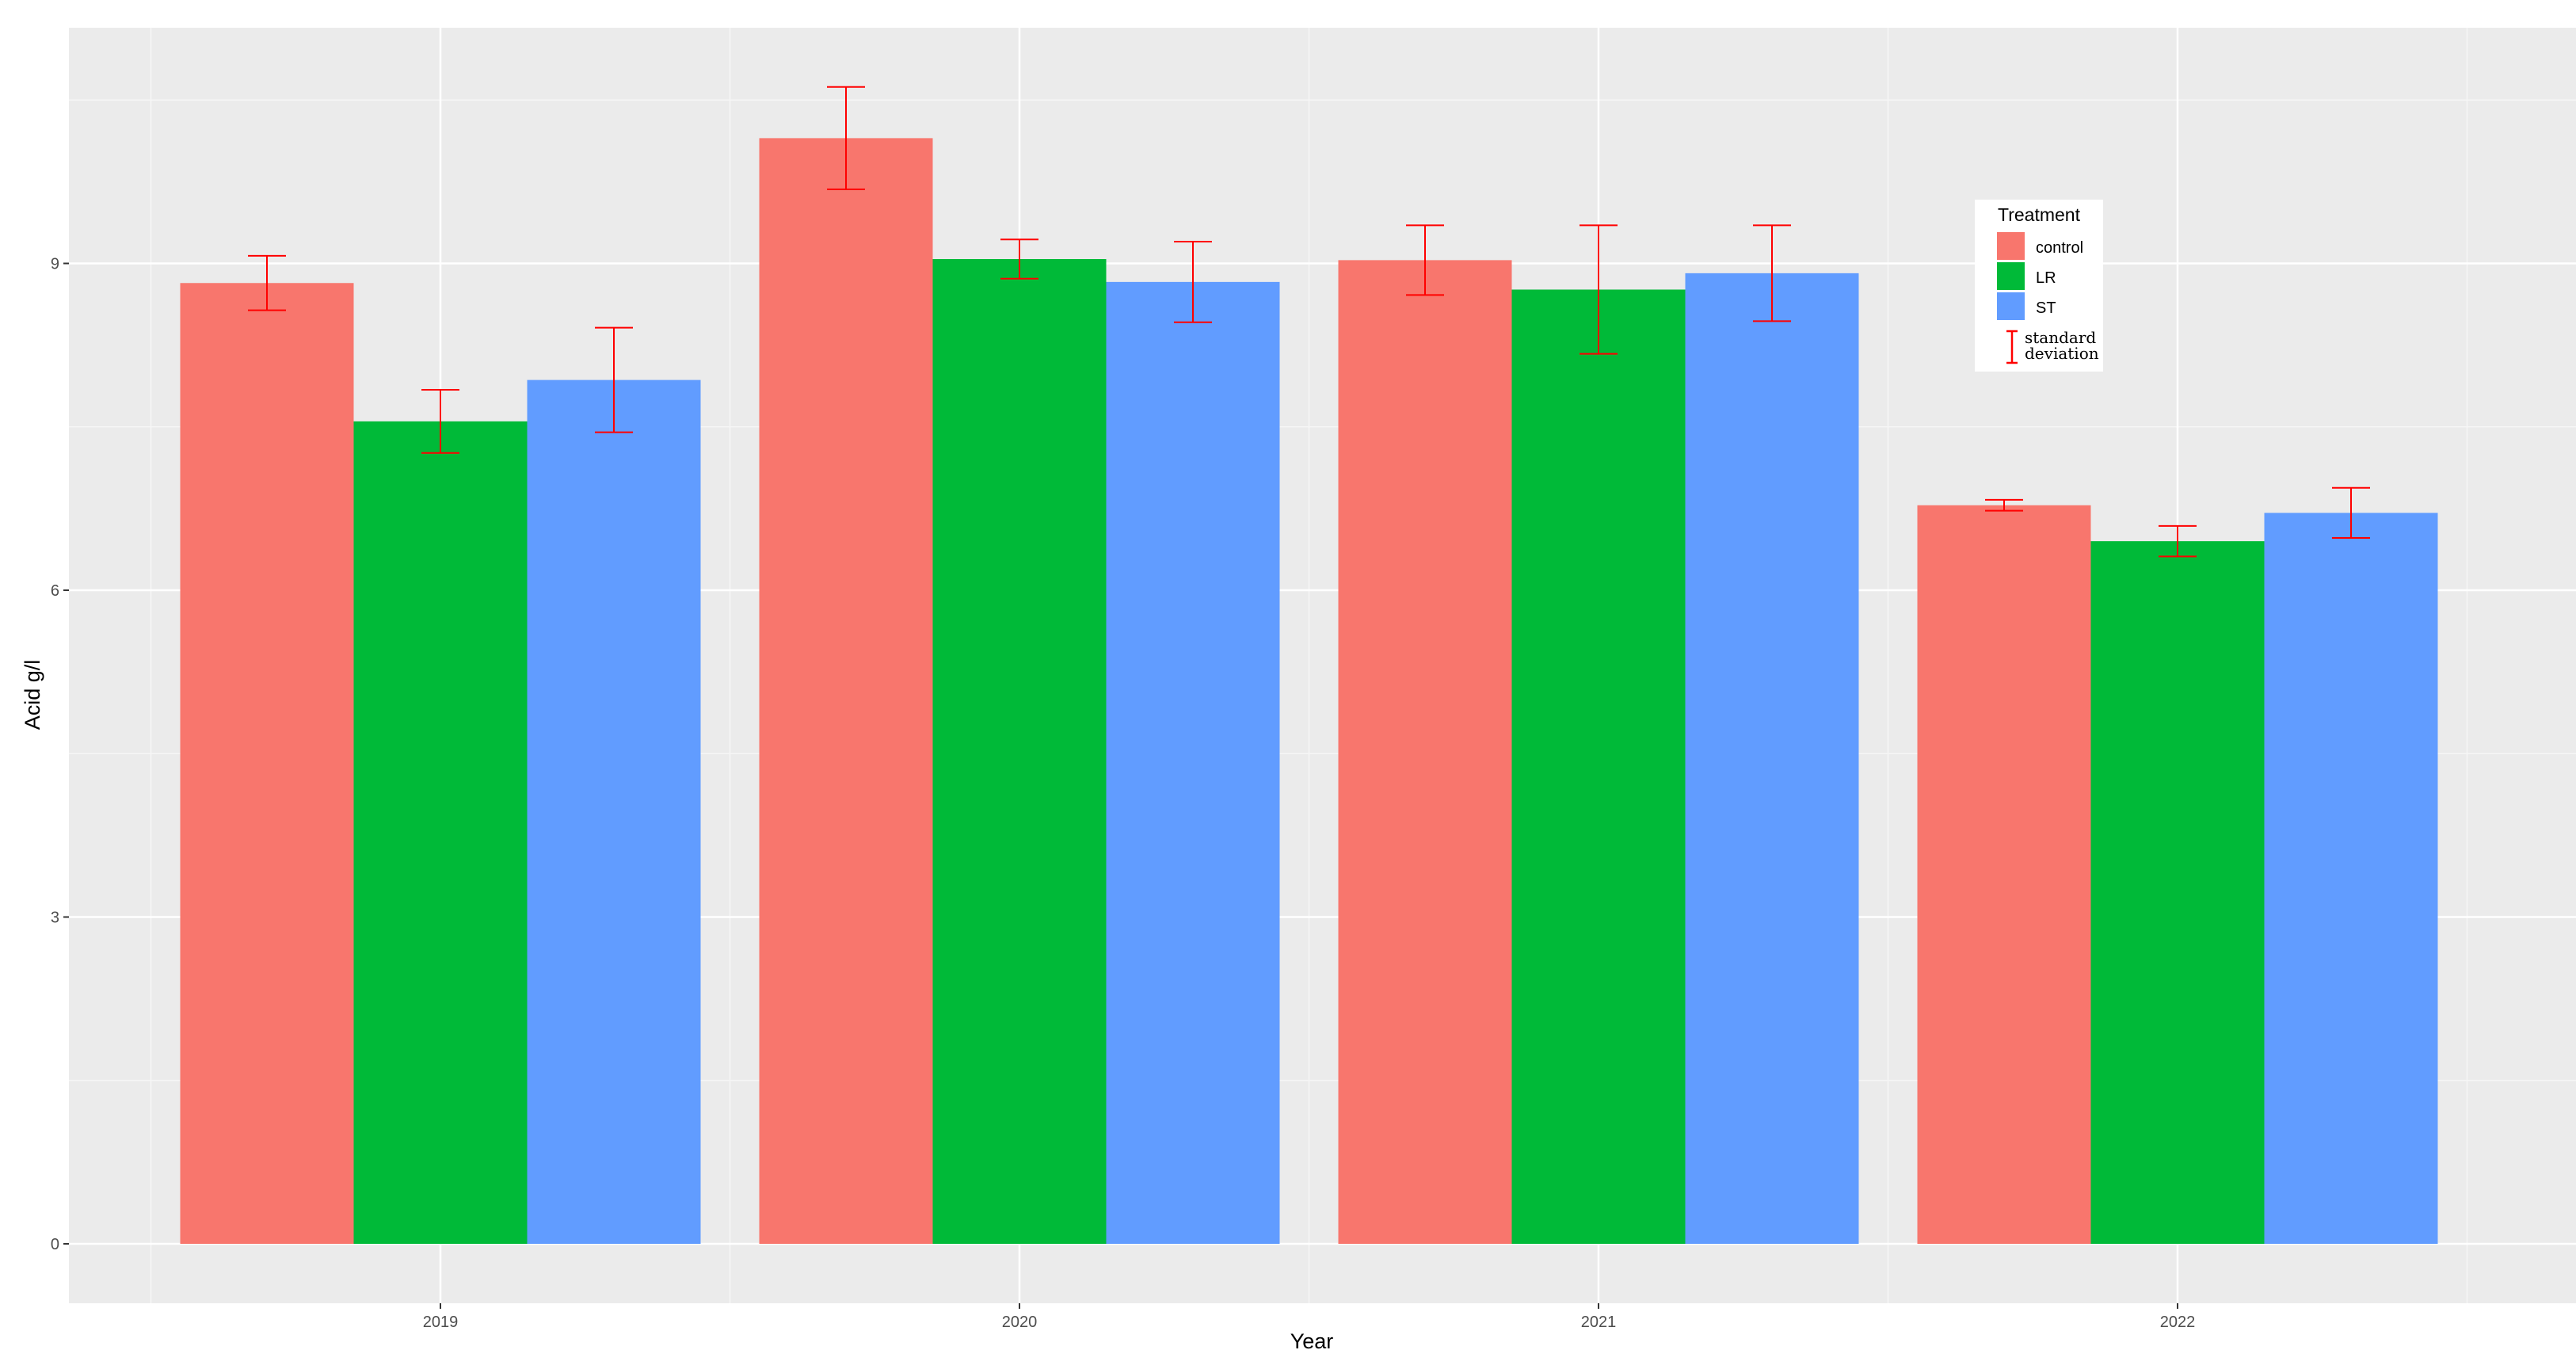 This screenshot has width=2576, height=1369. Describe the element at coordinates (1599, 1322) in the screenshot. I see `x-tick-label: 2021` at that location.